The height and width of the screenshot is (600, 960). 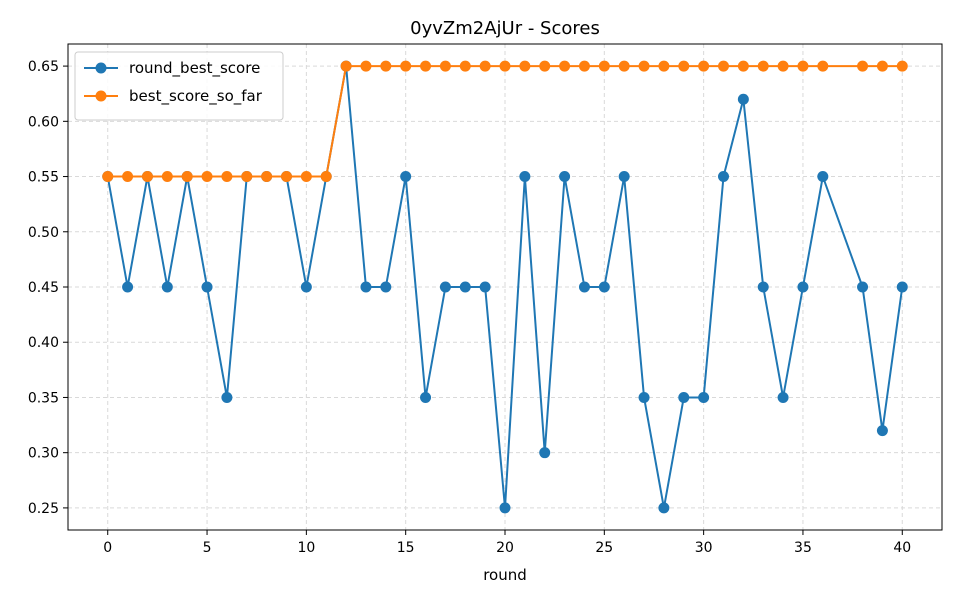 What do you see at coordinates (107, 548) in the screenshot?
I see `x-tick-label: 0` at bounding box center [107, 548].